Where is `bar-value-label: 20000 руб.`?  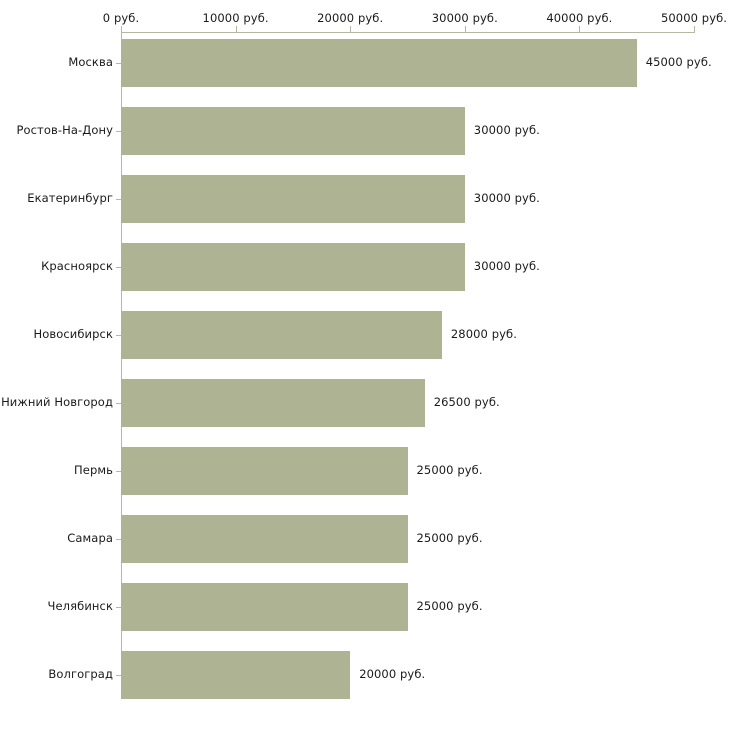 bar-value-label: 20000 руб. is located at coordinates (392, 674).